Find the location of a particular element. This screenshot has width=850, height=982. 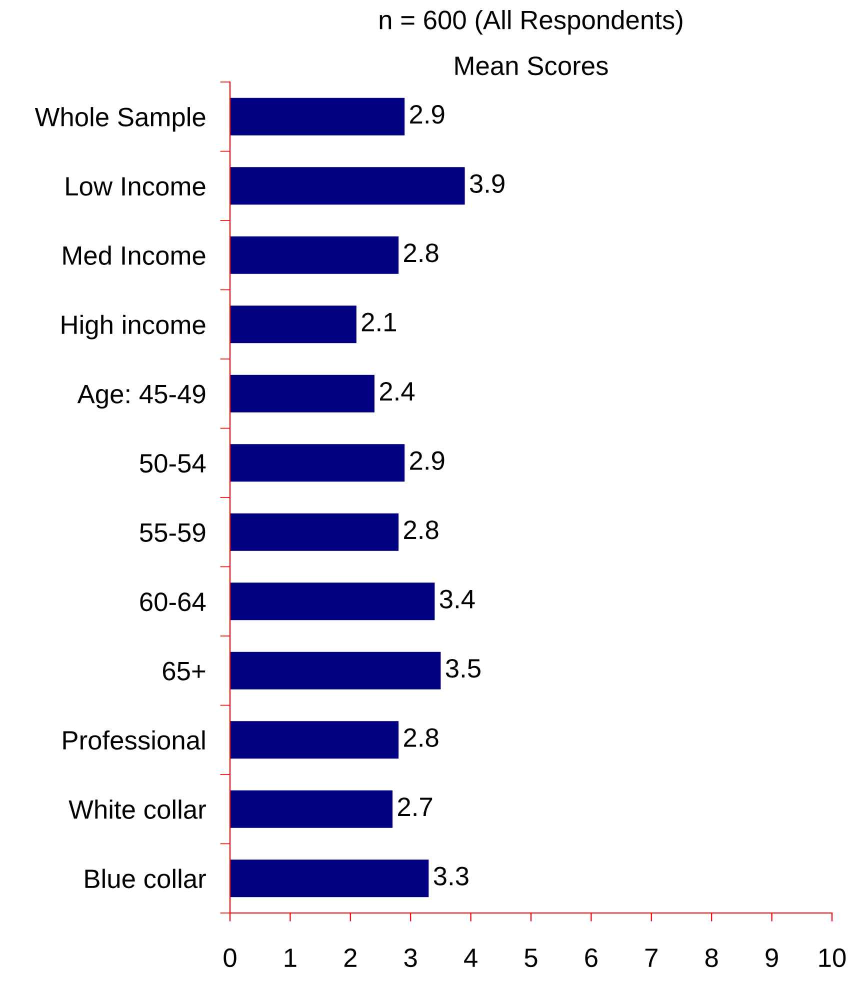

data-label: 3.9 is located at coordinates (487, 183).